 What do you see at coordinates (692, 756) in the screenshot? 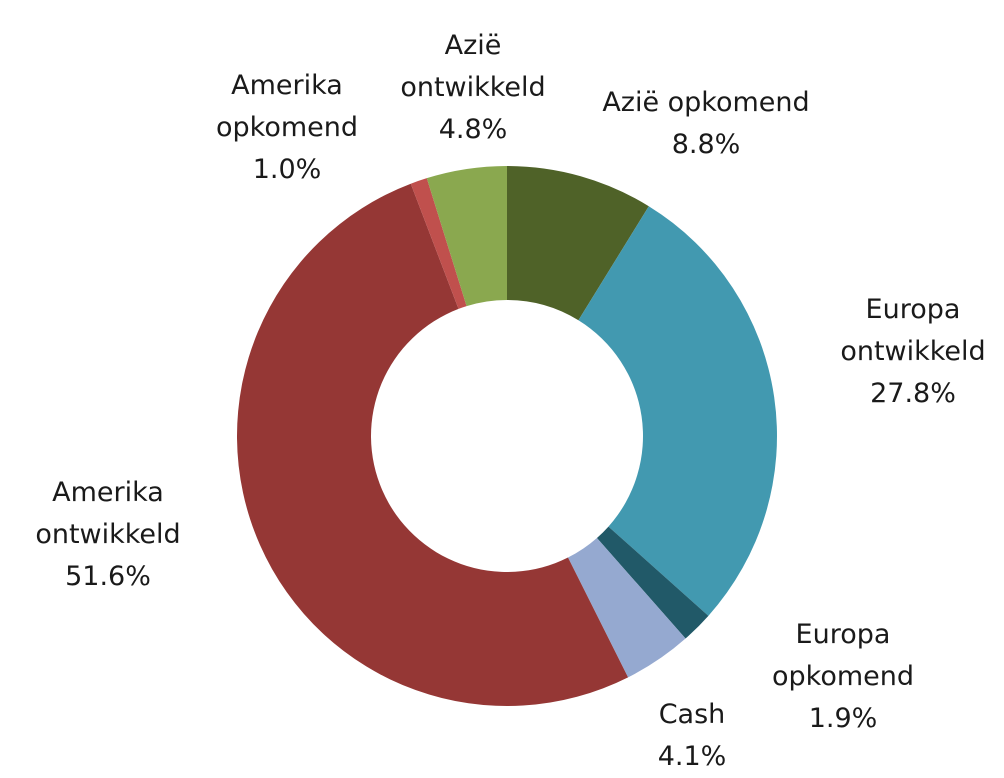
I see `value-label: 4.1%` at bounding box center [692, 756].